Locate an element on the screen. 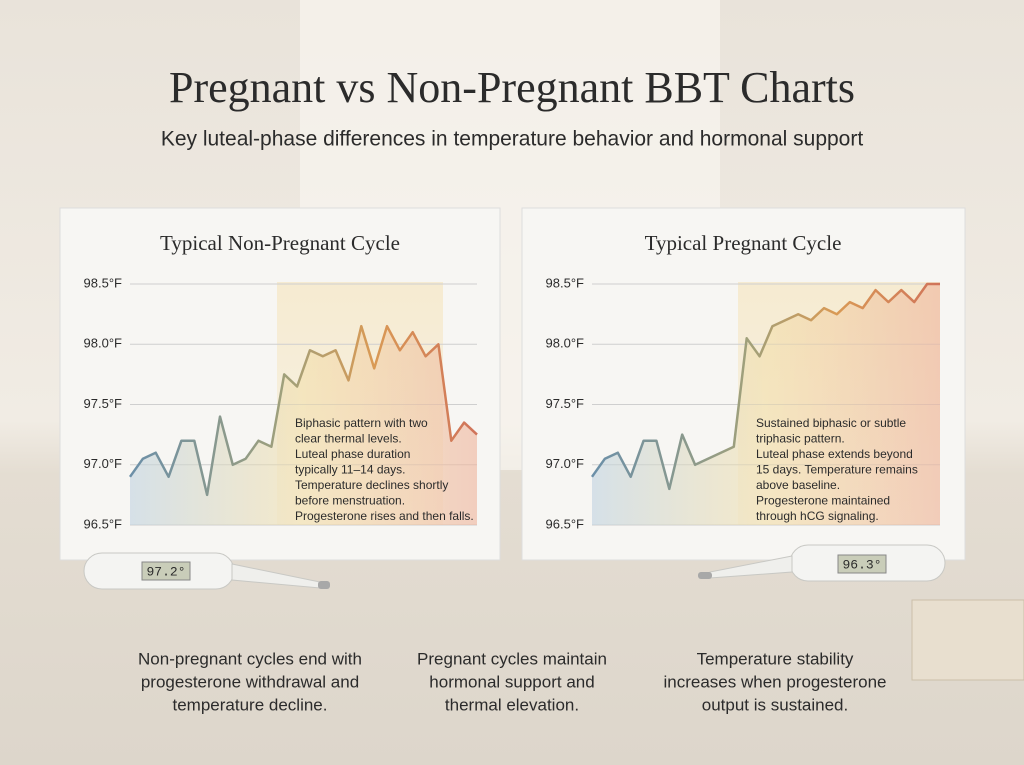  title: Pregnant vs Non-Pregnant BBT Charts is located at coordinates (512, 87).